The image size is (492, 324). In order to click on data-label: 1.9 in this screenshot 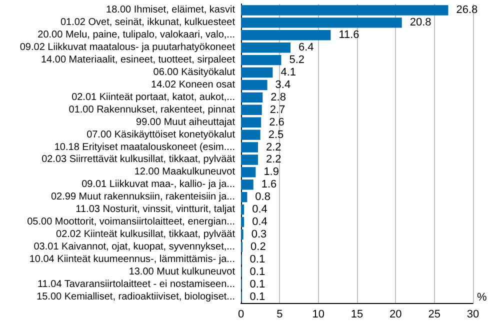, I will do `click(271, 172)`.